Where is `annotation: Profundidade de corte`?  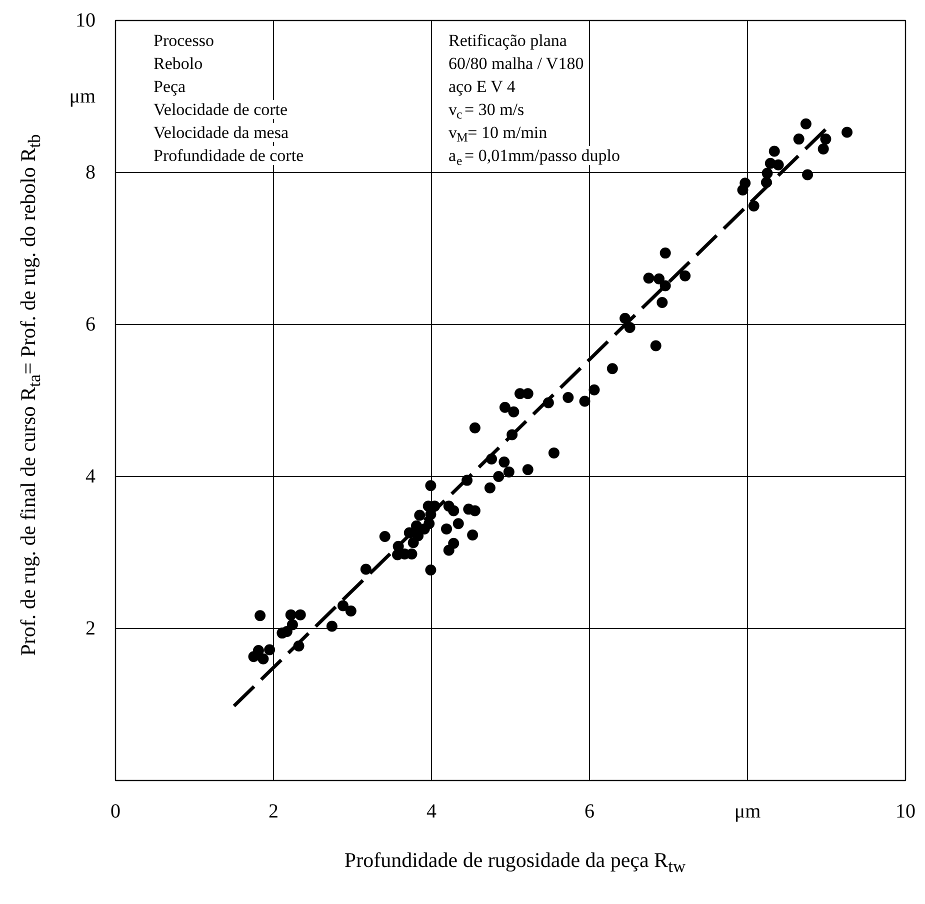 annotation: Profundidade de corte is located at coordinates (229, 155).